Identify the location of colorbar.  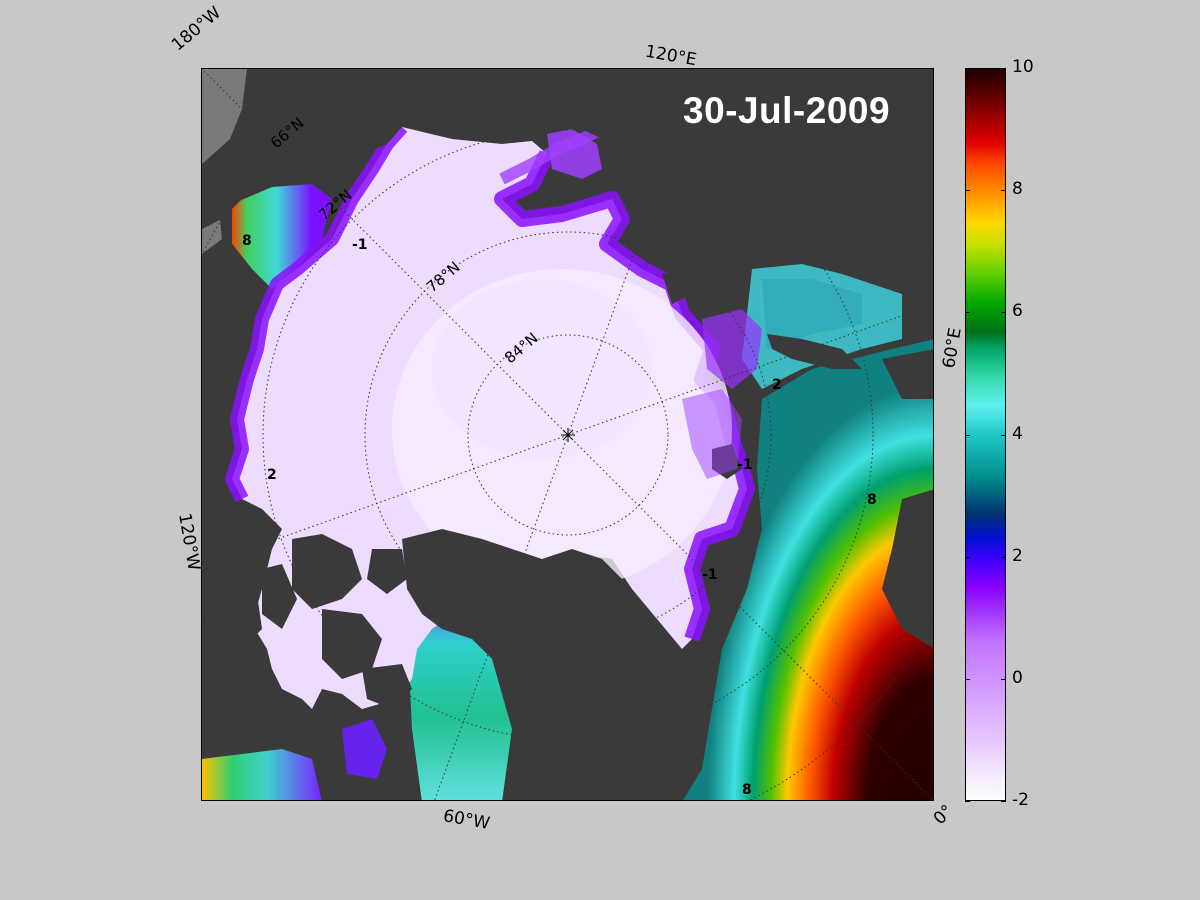
(985, 434).